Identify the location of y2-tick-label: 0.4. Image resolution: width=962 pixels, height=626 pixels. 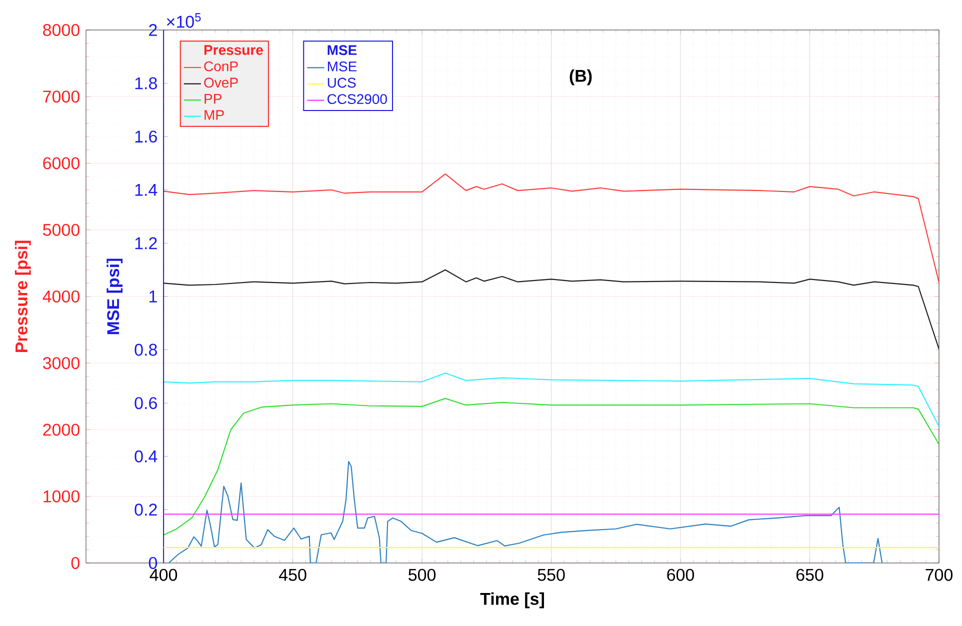
(146, 456).